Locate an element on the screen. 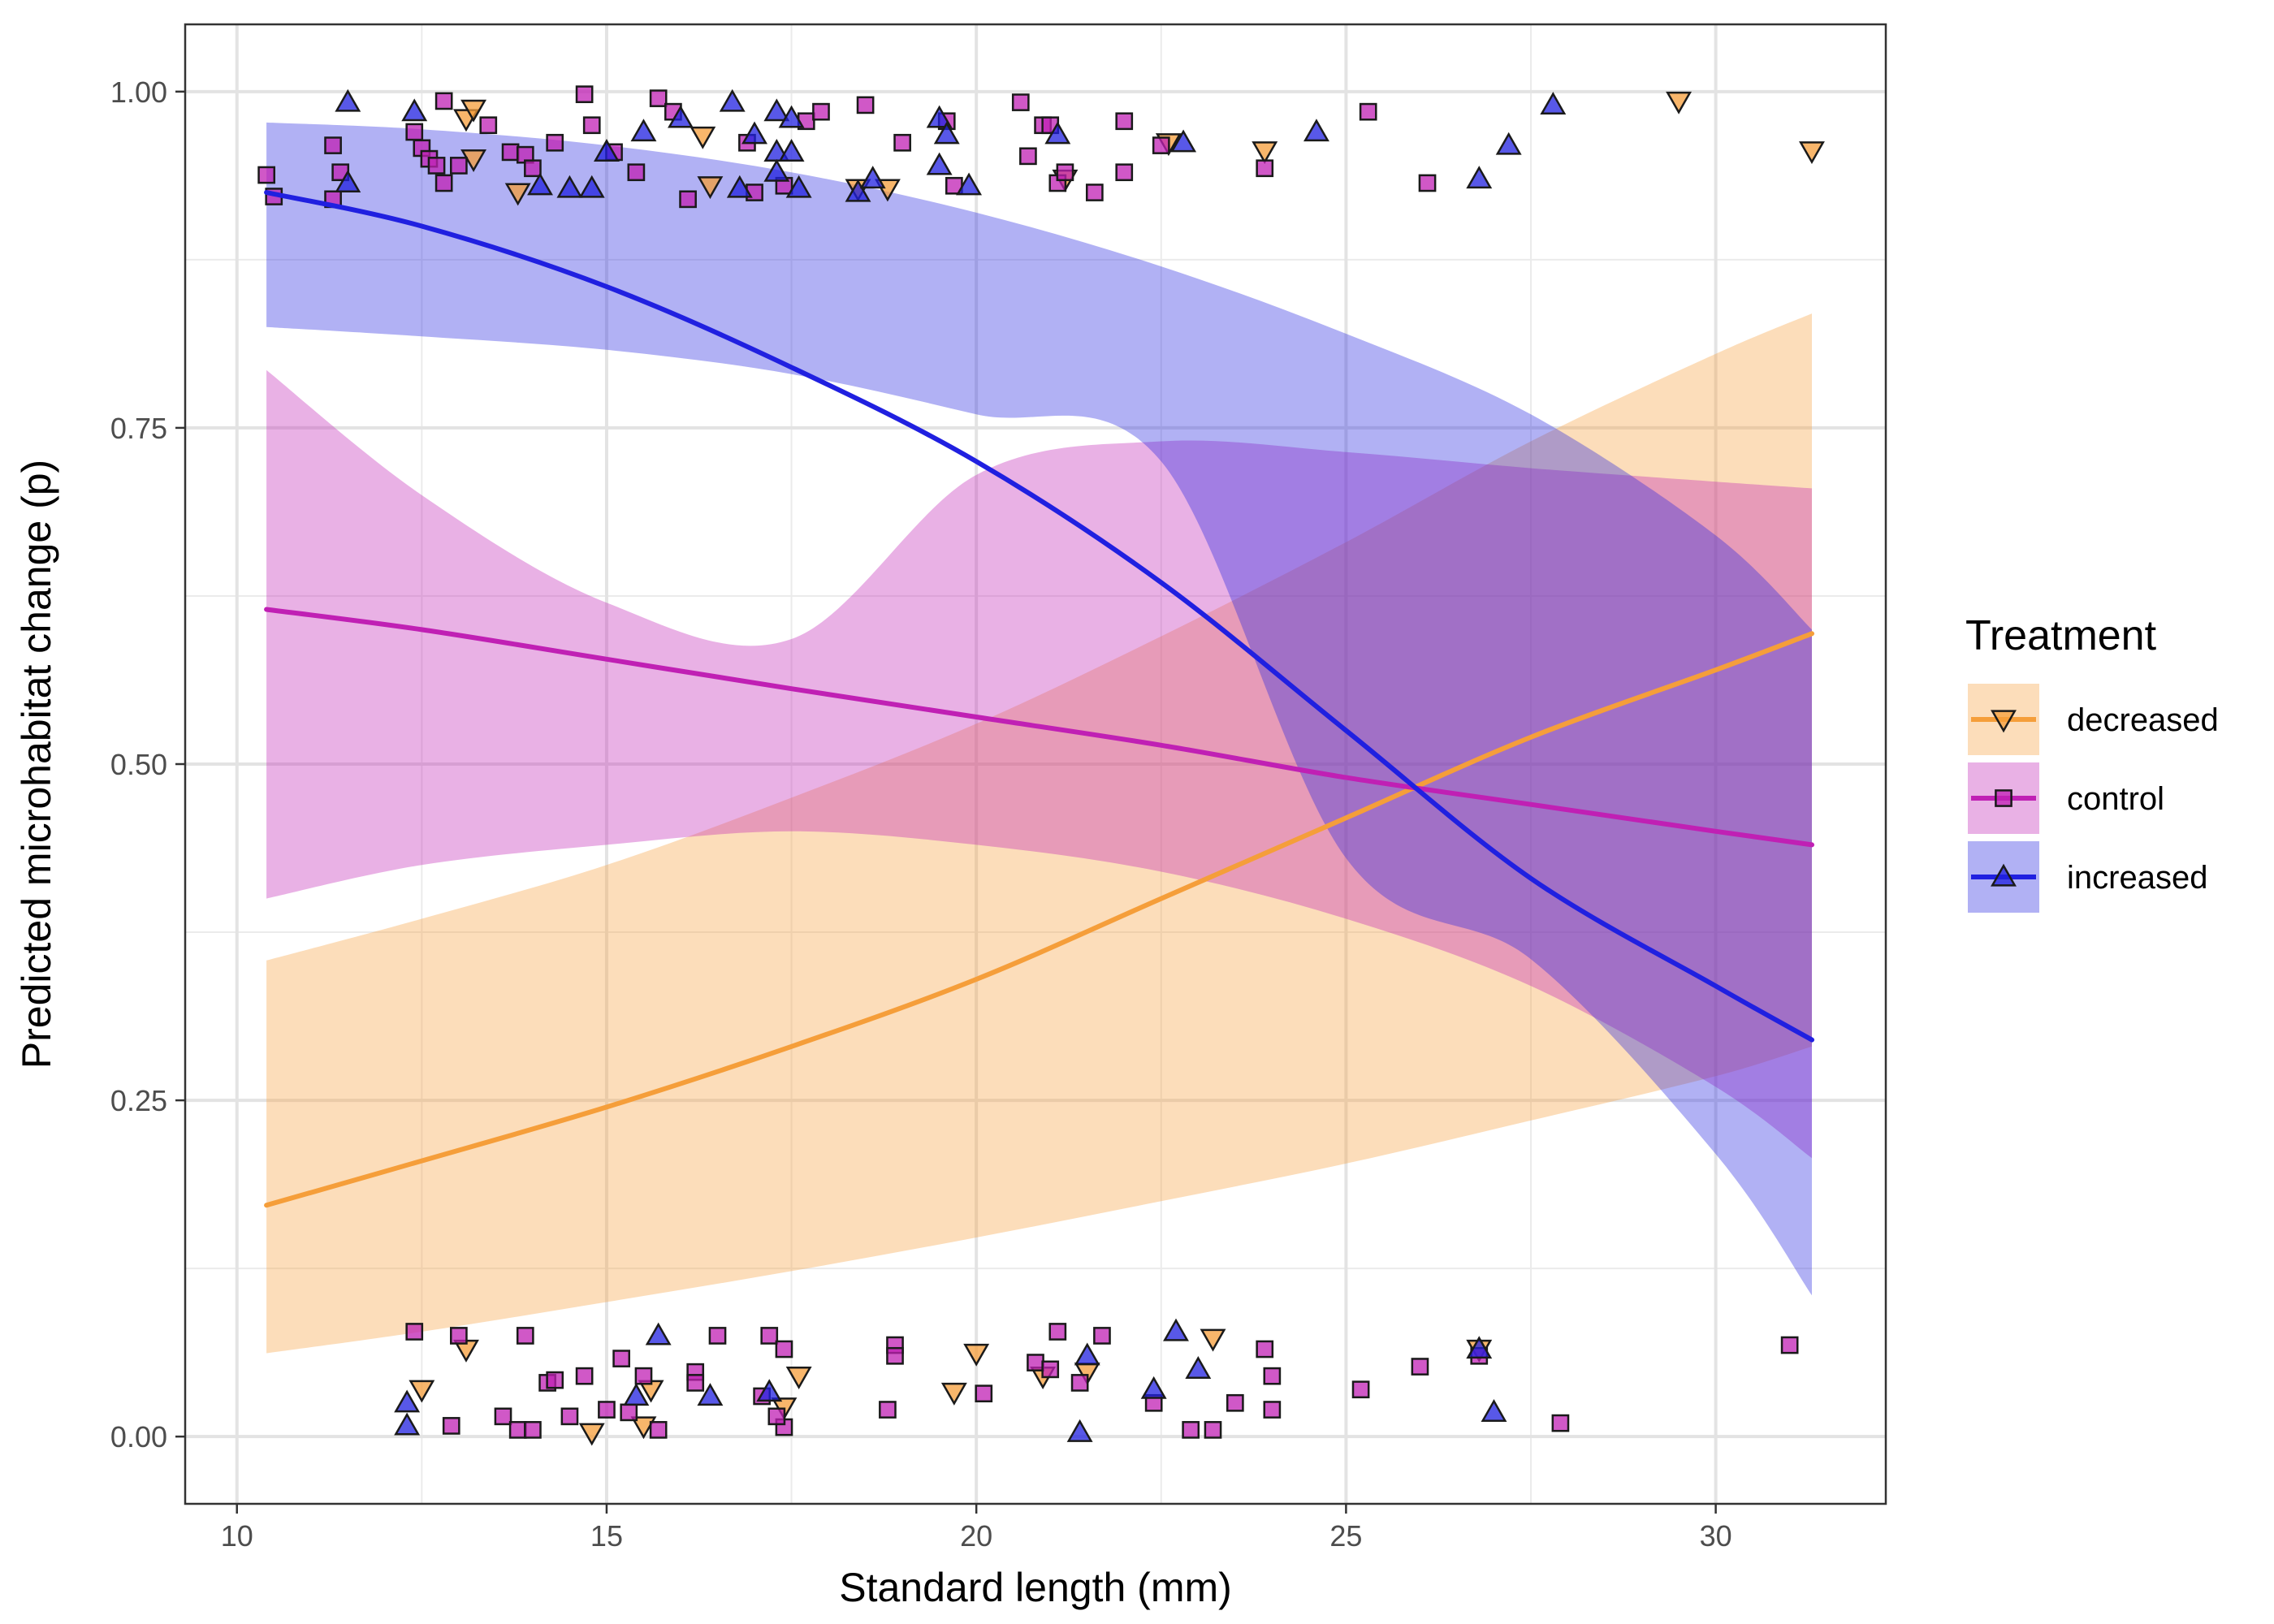  x-axis-title: Standard length (mm) is located at coordinates (1035, 1588).